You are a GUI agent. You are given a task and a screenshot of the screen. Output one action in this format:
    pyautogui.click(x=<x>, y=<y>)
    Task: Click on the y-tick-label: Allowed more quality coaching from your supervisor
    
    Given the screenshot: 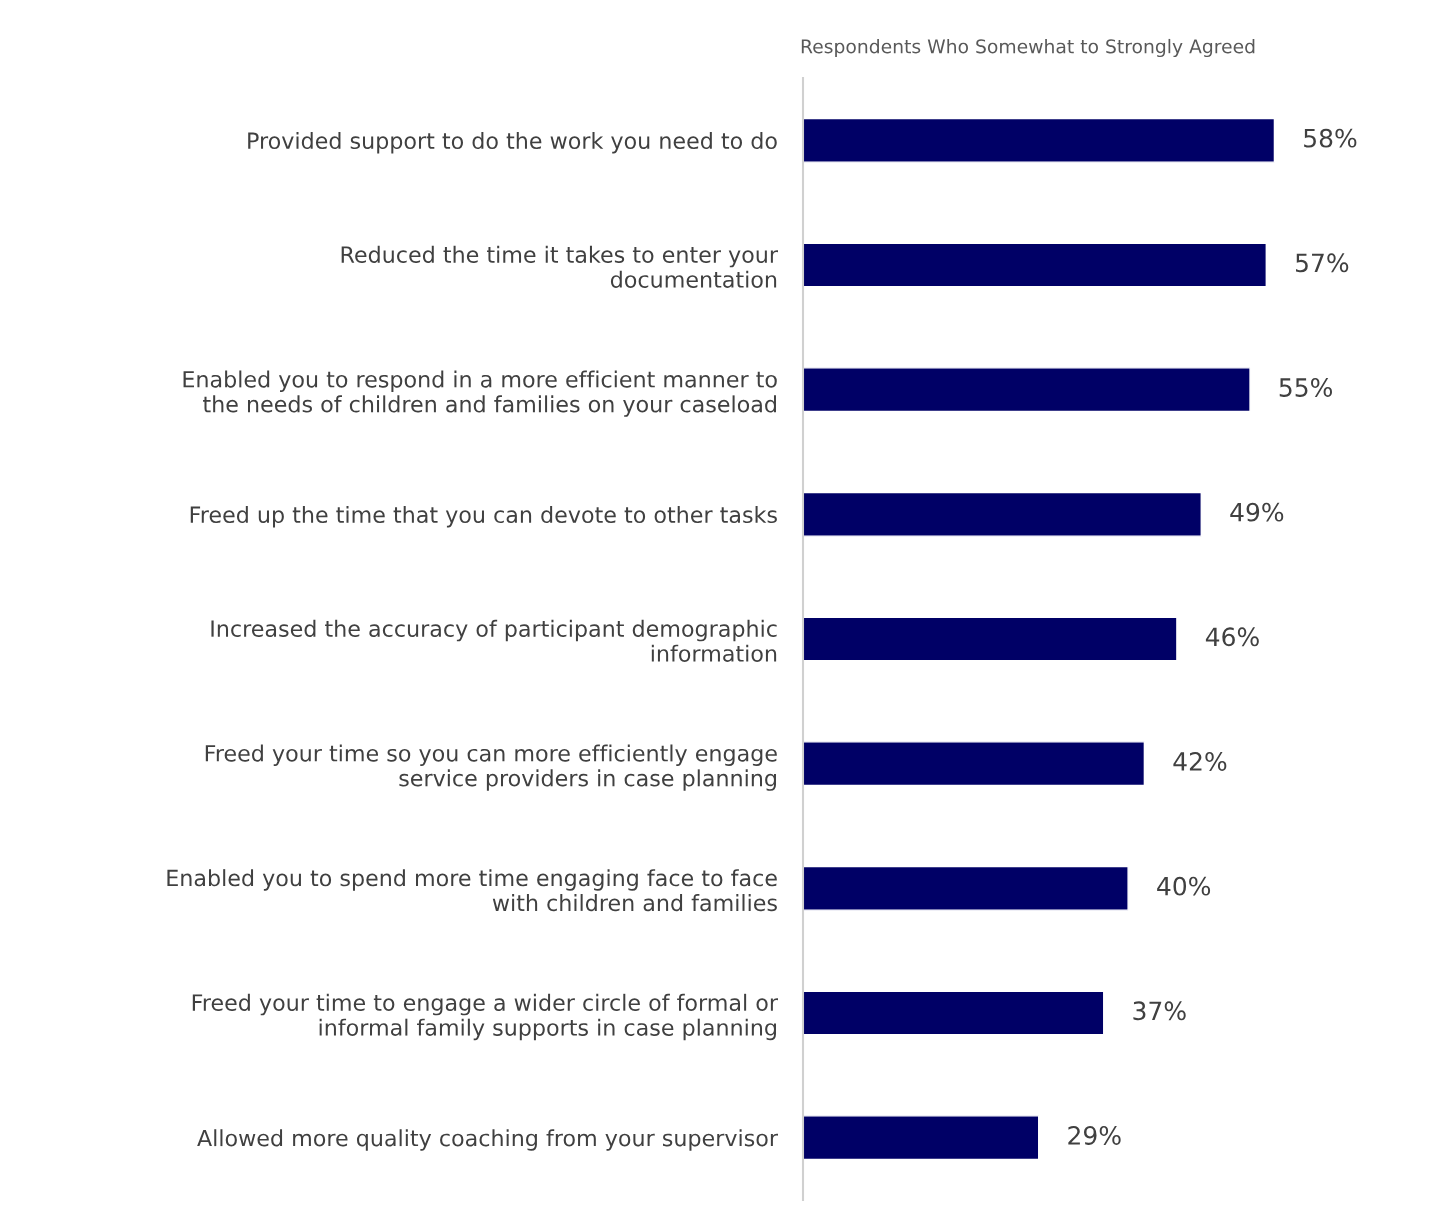 What is the action you would take?
    pyautogui.click(x=487, y=1140)
    